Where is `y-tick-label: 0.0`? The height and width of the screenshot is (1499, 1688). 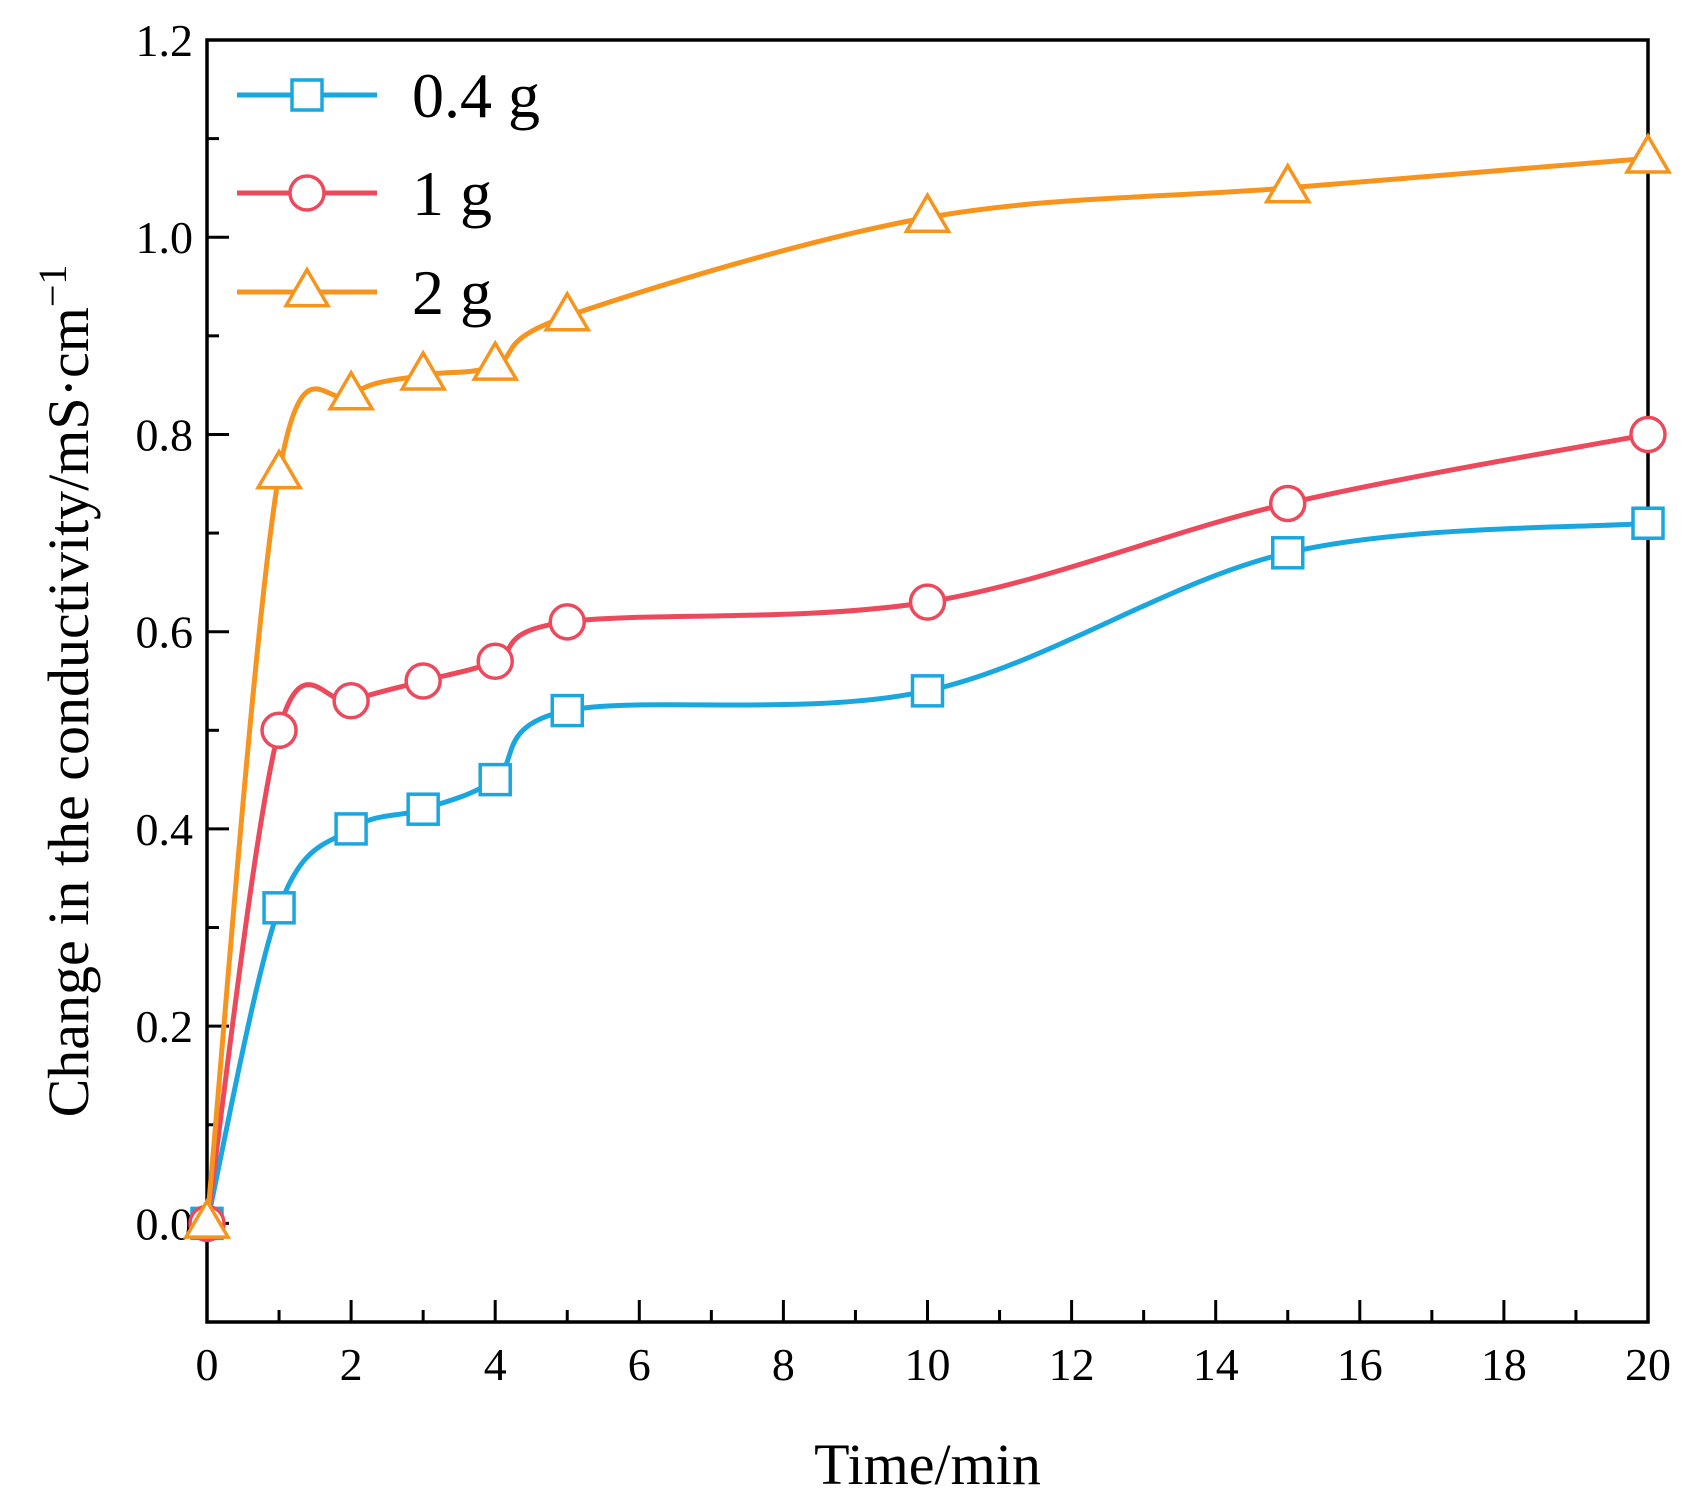
y-tick-label: 0.0 is located at coordinates (165, 1223).